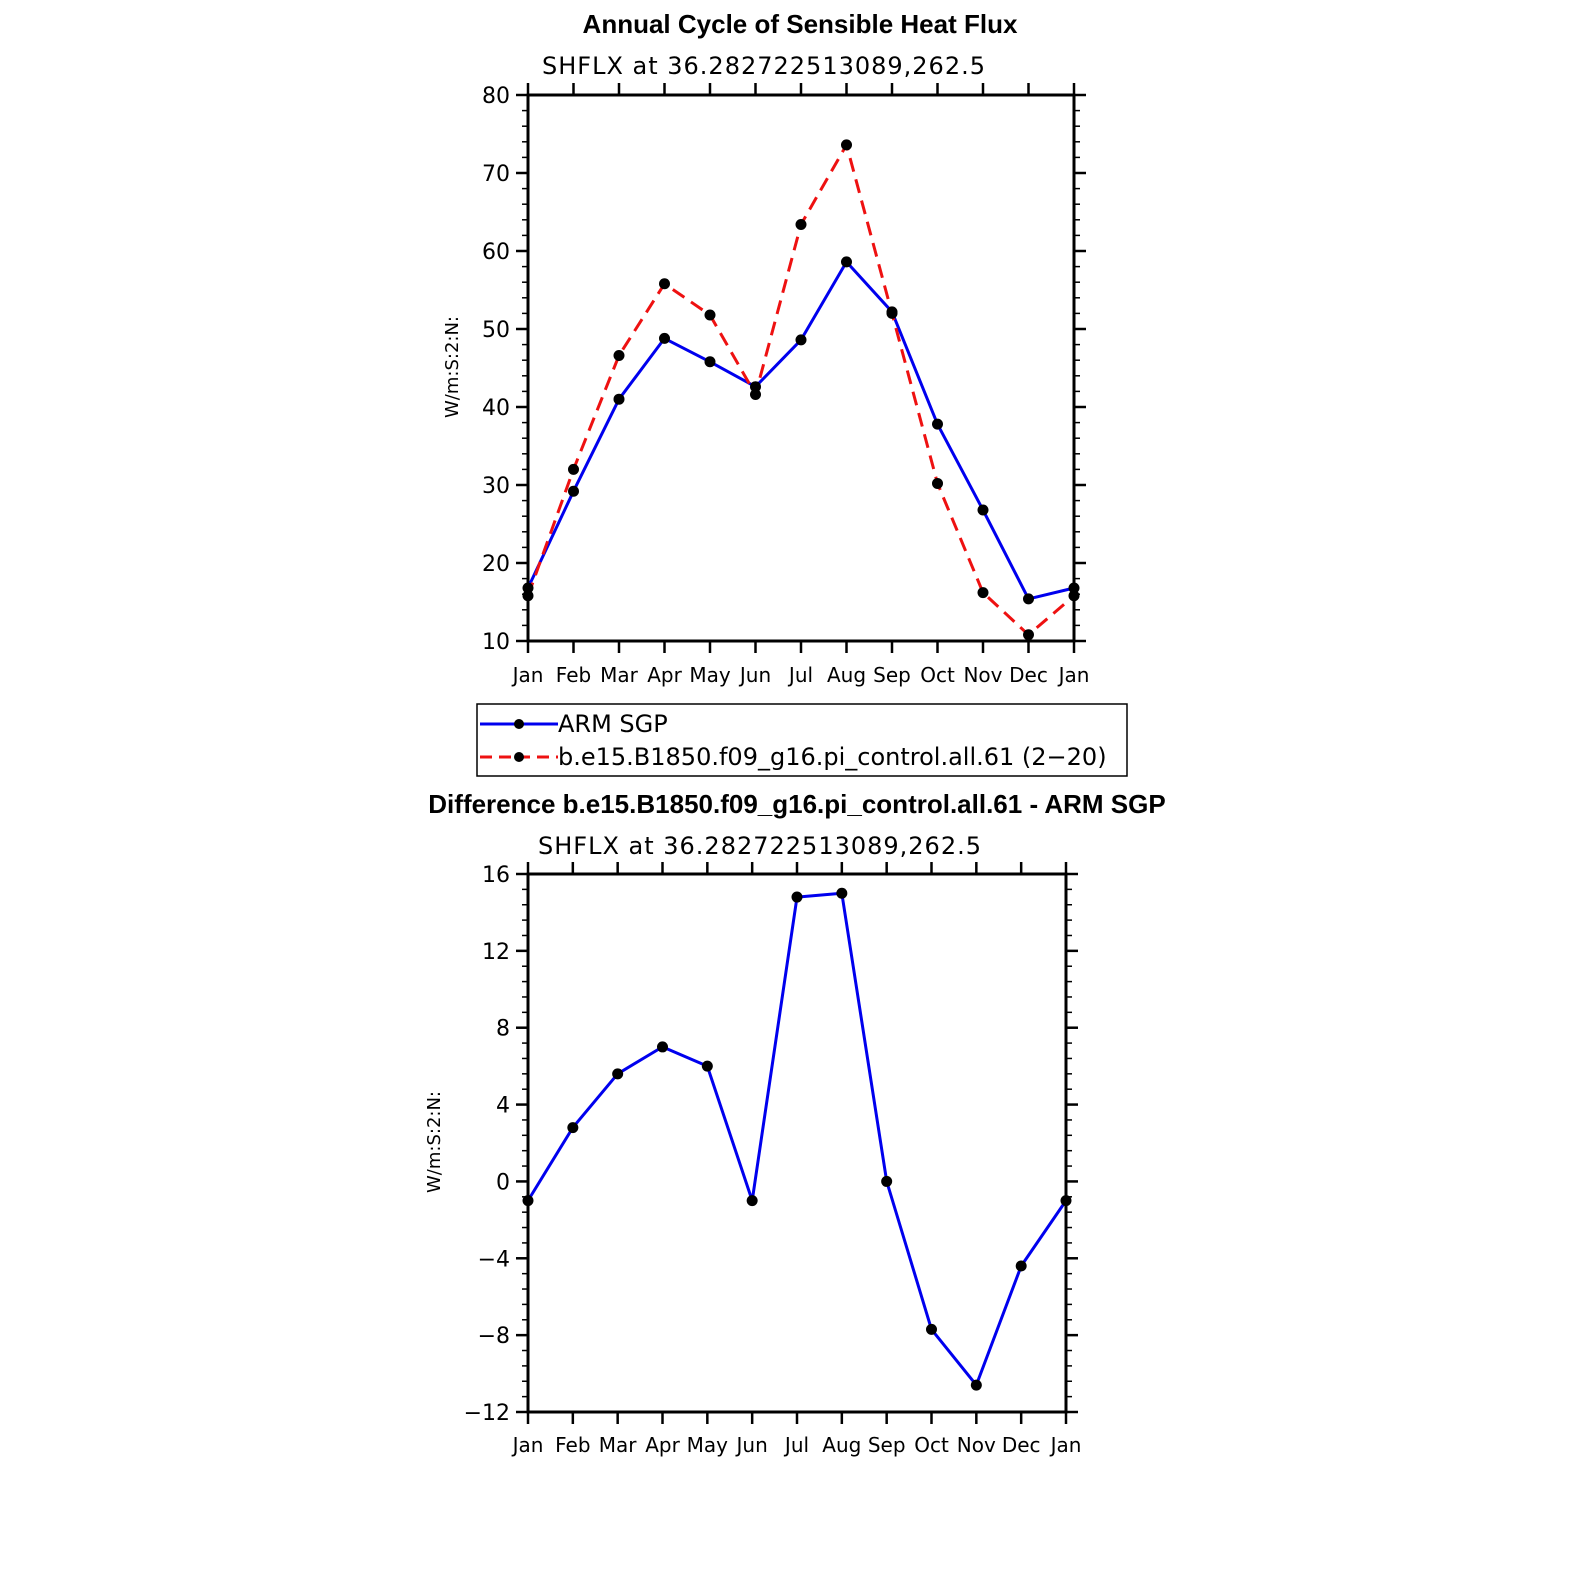  Describe the element at coordinates (503, 1182) in the screenshot. I see `y-tick-label: 0` at that location.